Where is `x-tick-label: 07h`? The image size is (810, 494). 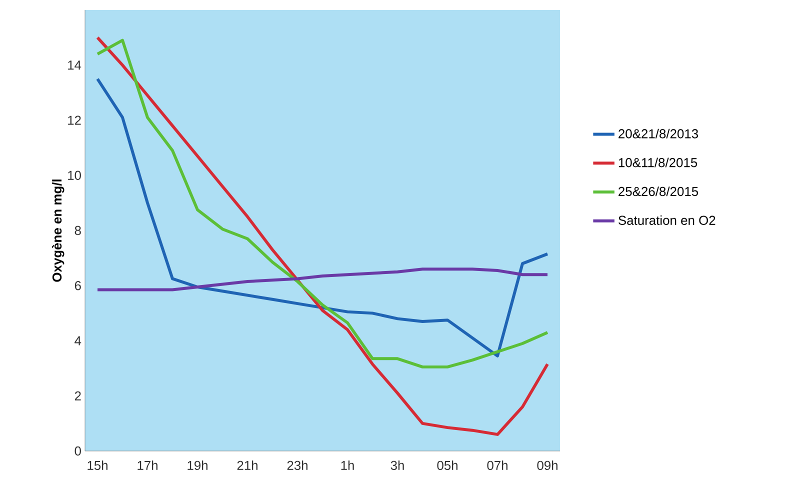
x-tick-label: 07h is located at coordinates (497, 465).